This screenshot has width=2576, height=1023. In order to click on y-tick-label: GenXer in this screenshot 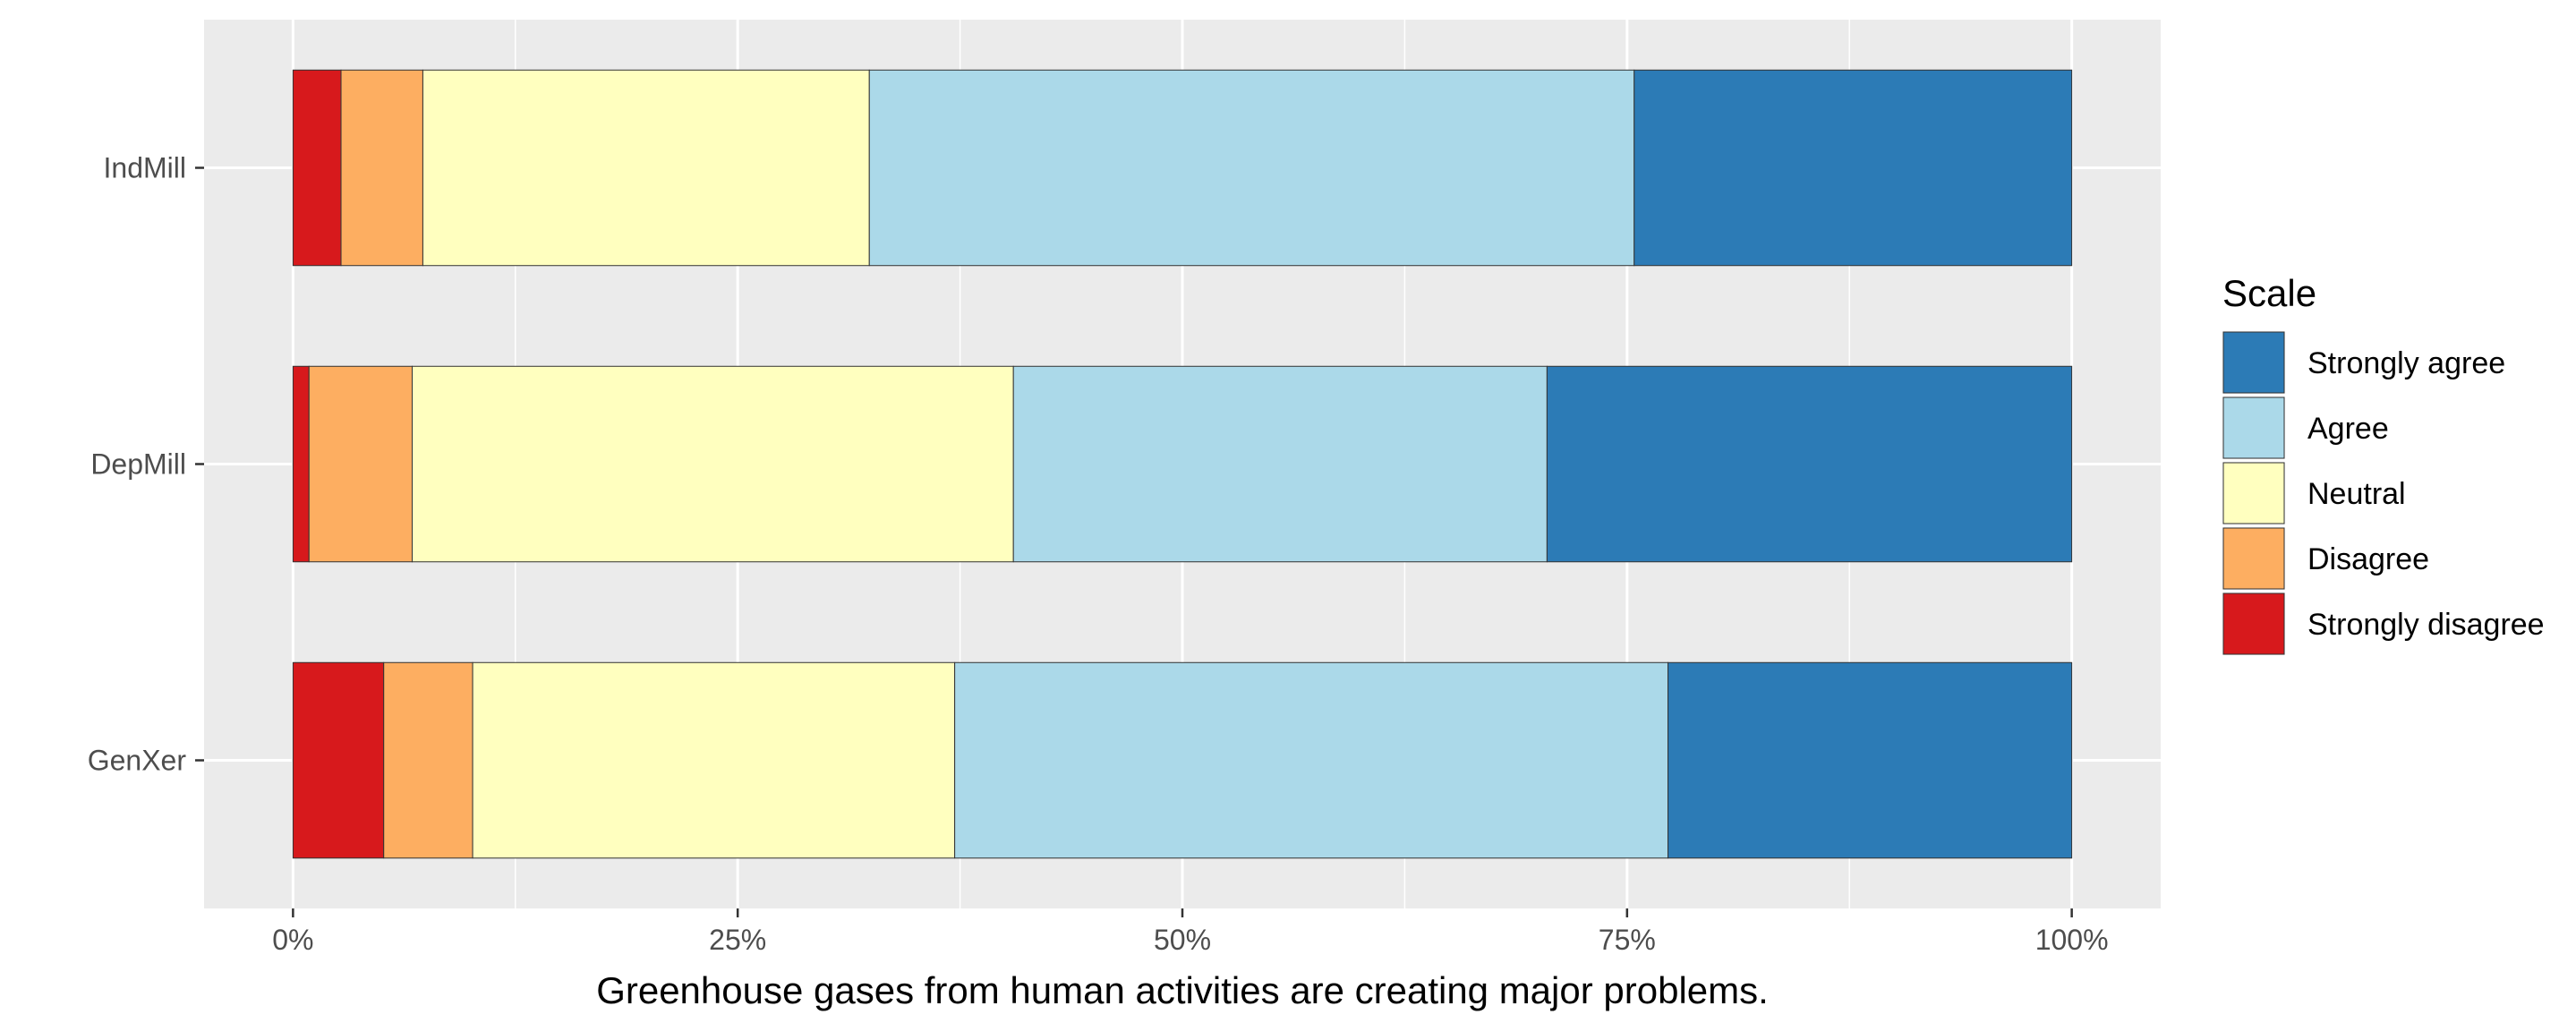, I will do `click(137, 761)`.